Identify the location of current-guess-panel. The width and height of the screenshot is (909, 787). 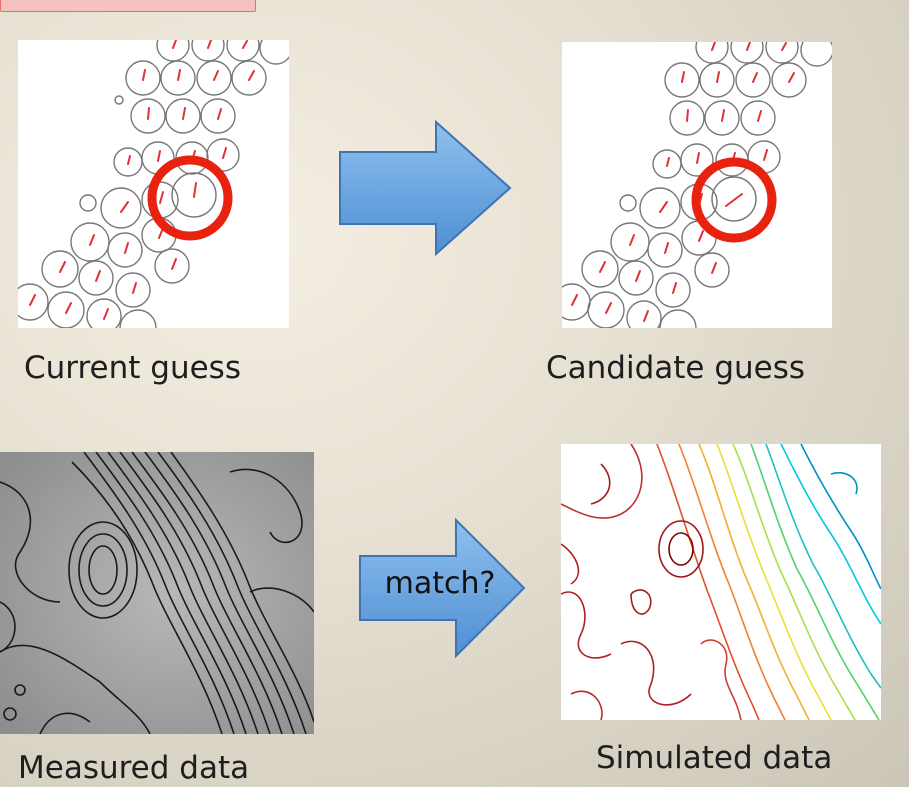
(153, 184).